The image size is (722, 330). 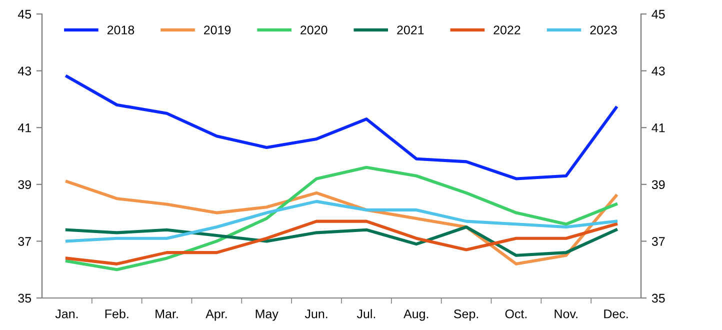 I want to click on x-tick-label: Dec., so click(x=616, y=314).